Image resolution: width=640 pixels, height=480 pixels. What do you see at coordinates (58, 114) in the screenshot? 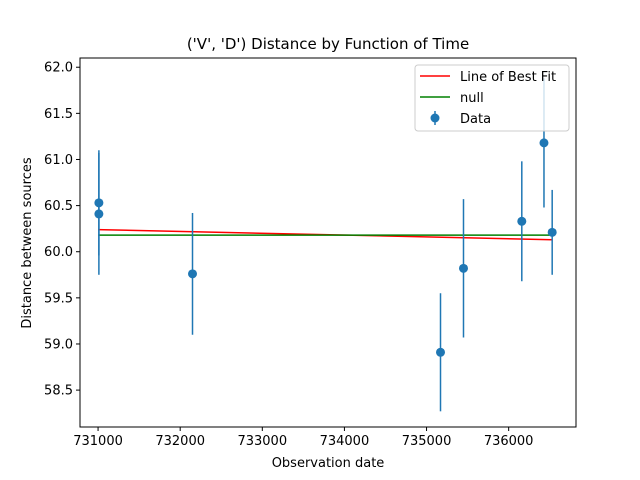
I see `y-tick-label: 61.5` at bounding box center [58, 114].